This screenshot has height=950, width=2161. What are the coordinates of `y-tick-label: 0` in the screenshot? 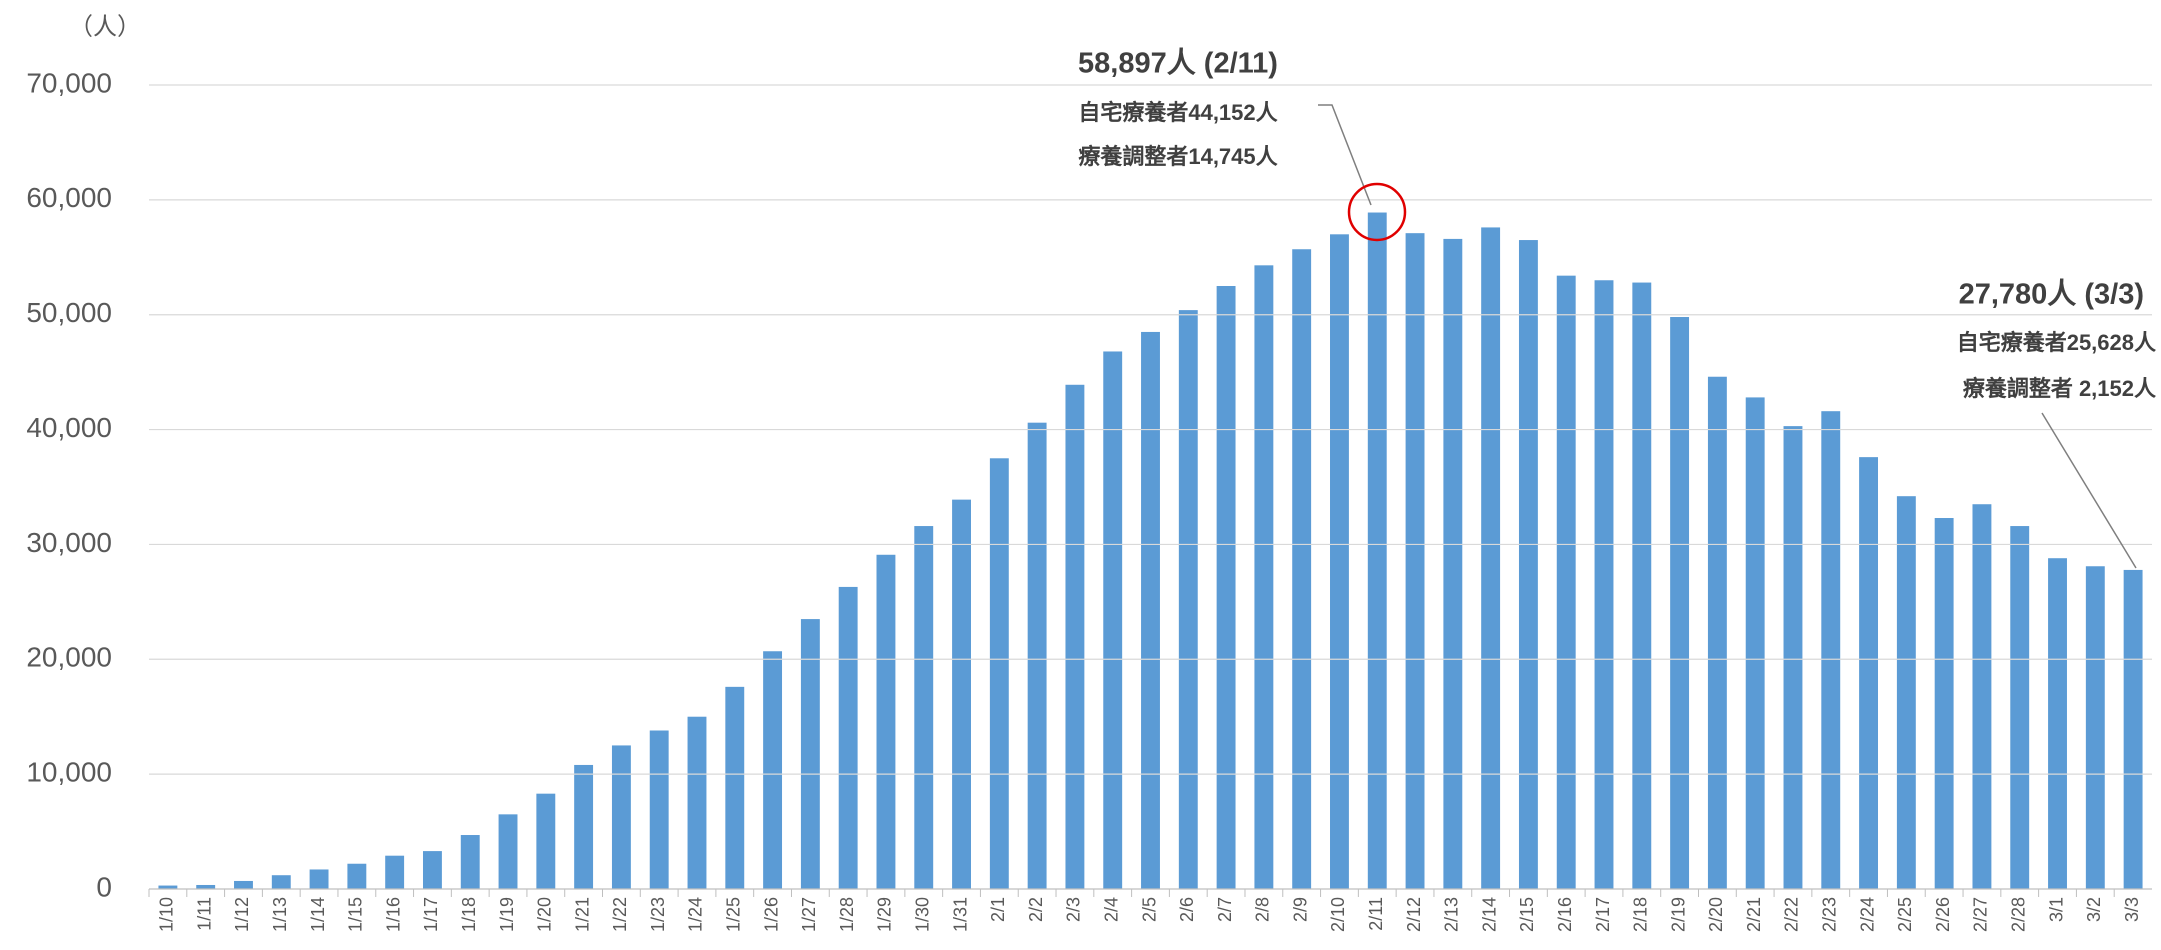 It's located at (104, 886).